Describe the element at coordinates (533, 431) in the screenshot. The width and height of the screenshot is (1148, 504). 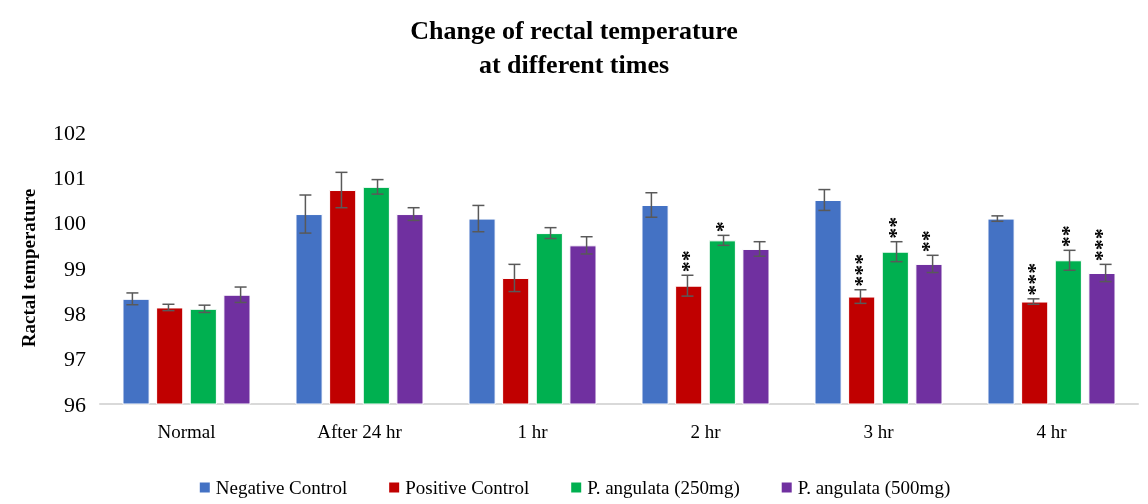
I see `x-tick-label: 1 hr` at that location.